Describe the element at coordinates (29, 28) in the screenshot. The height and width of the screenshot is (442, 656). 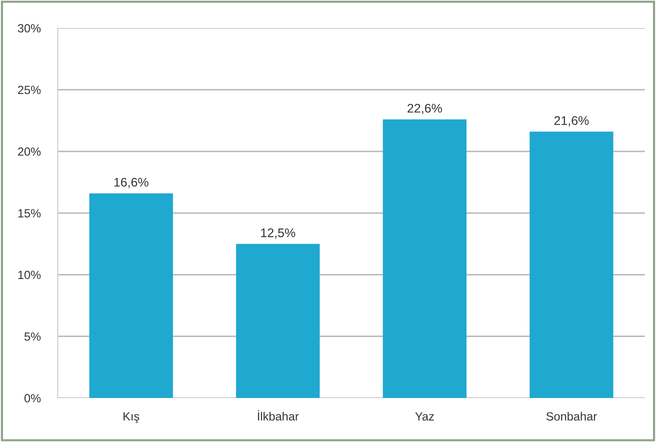
I see `y-tick-label: 30%` at that location.